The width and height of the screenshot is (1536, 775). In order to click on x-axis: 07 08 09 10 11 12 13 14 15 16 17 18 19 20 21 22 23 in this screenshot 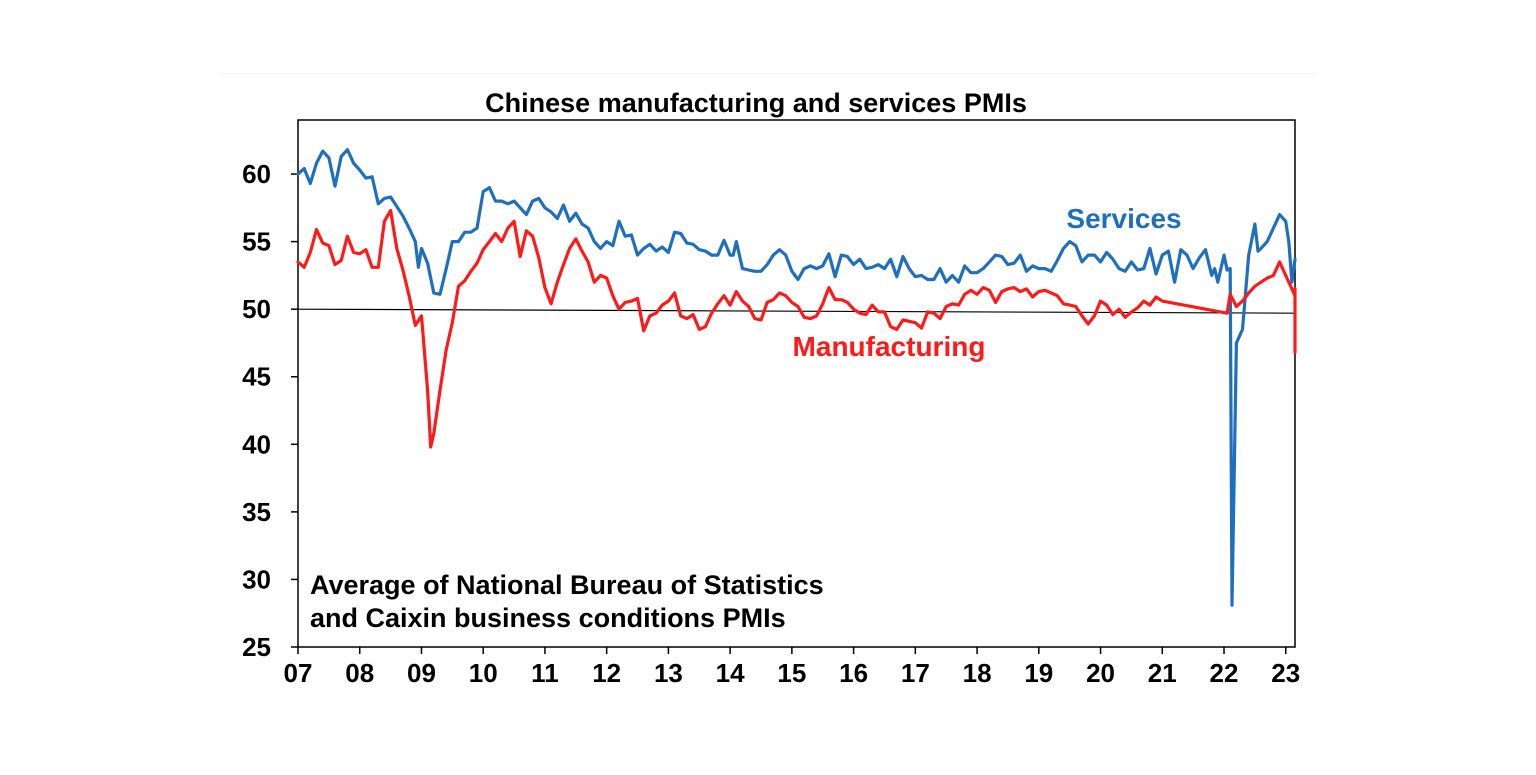, I will do `click(792, 667)`.